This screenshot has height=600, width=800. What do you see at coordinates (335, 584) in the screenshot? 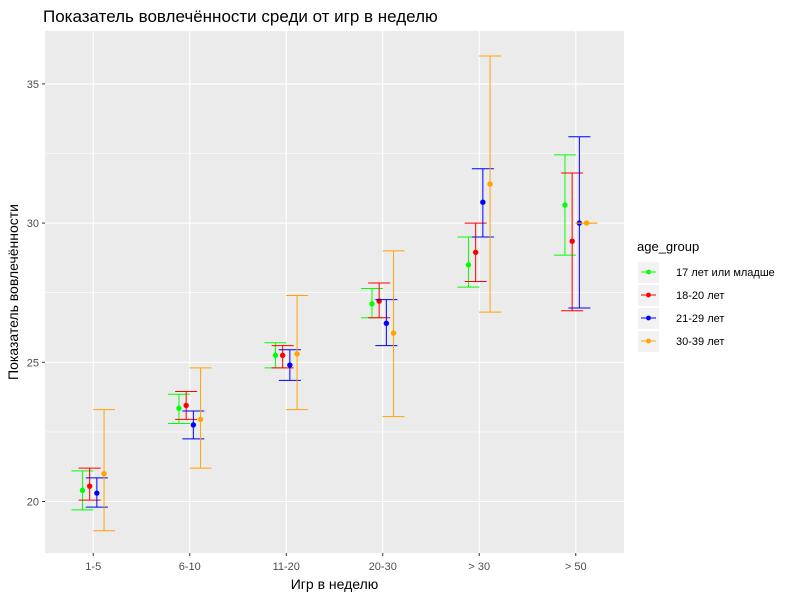
I see `x-axis-title: Игр в неделю` at bounding box center [335, 584].